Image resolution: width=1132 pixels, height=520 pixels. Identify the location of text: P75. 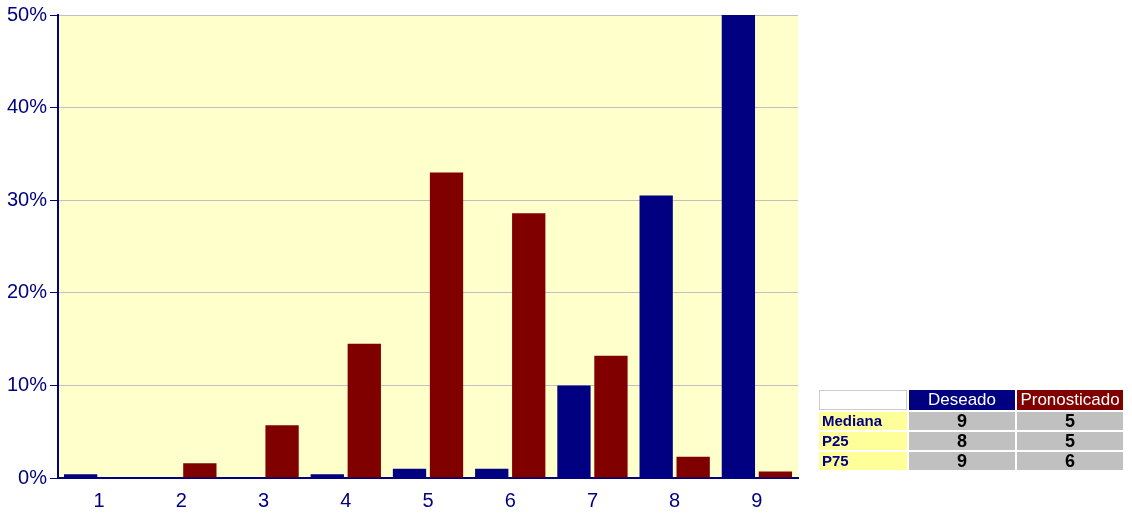
(863, 461).